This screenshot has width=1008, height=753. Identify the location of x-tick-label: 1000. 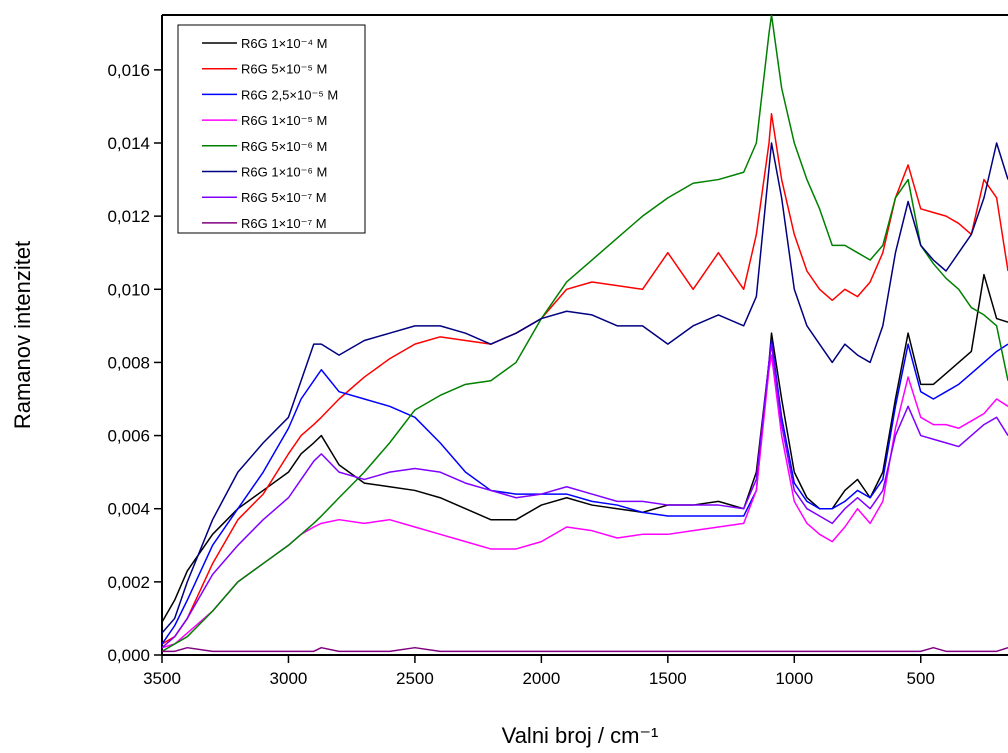
(794, 678).